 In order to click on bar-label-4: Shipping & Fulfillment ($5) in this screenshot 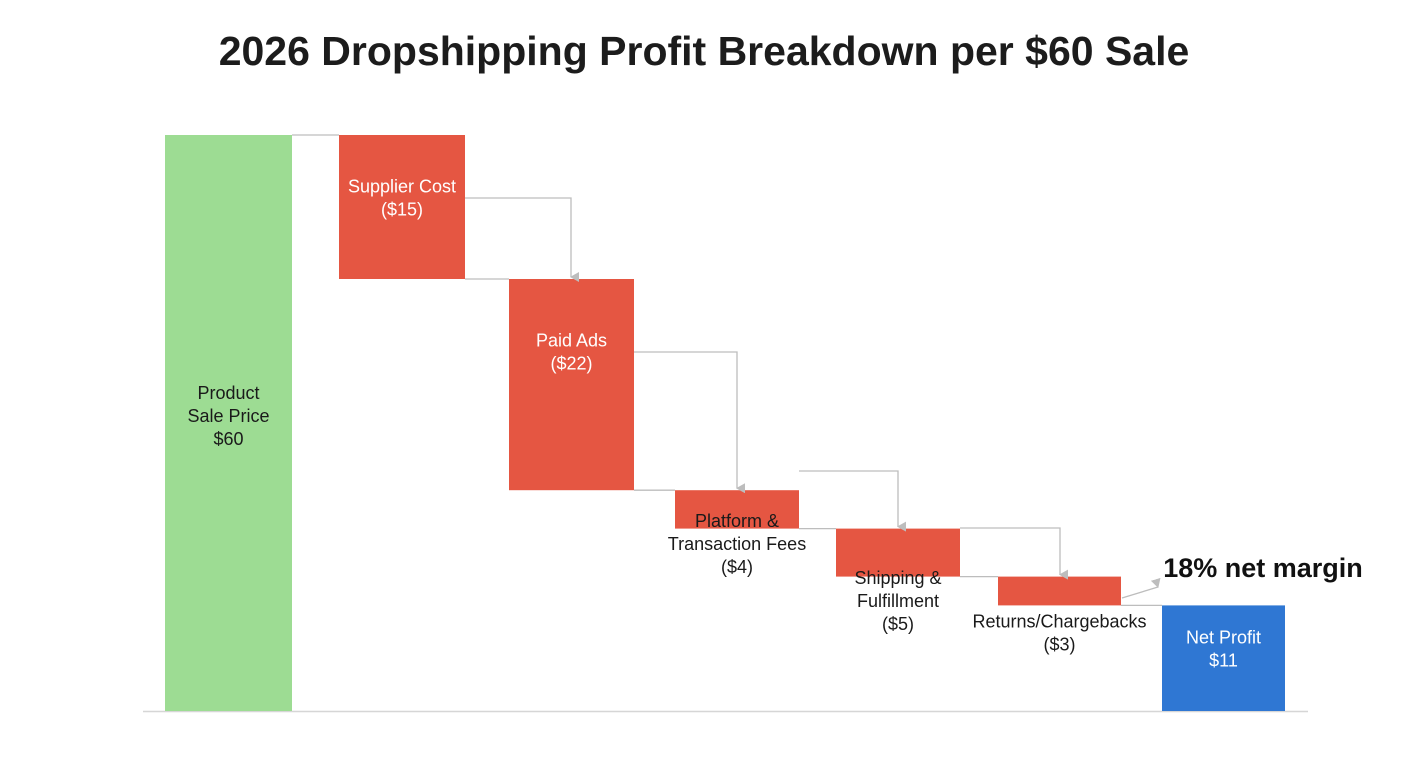, I will do `click(897, 601)`.